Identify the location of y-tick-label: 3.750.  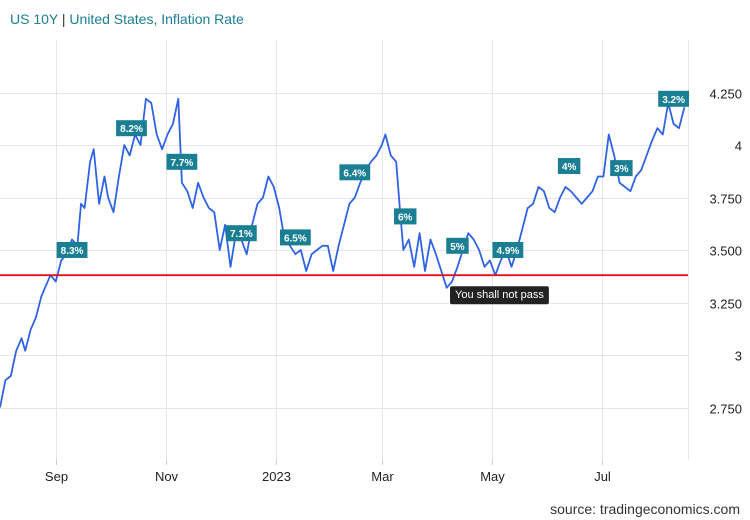
(725, 199).